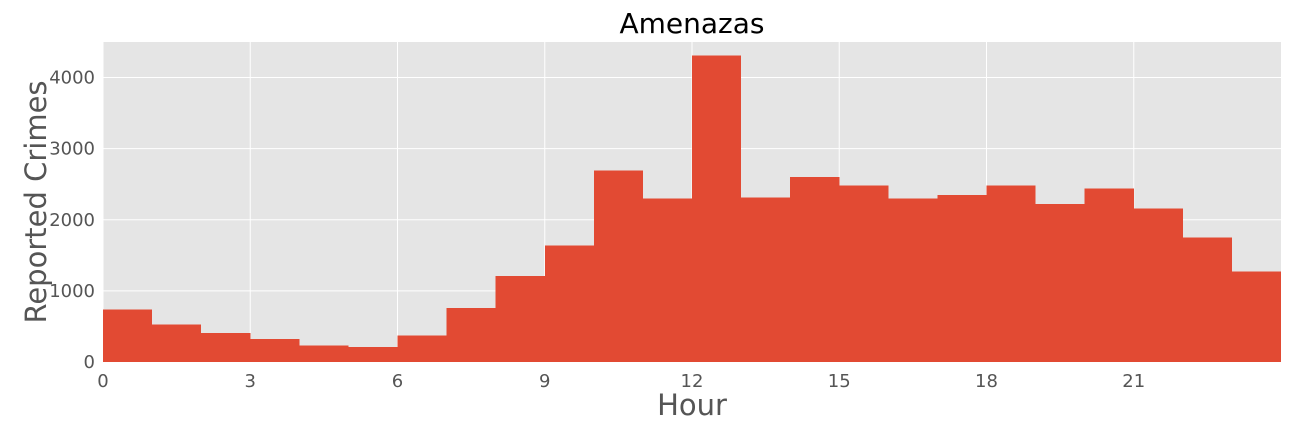 The width and height of the screenshot is (1296, 432). What do you see at coordinates (839, 381) in the screenshot?
I see `x-tick-label: 15` at bounding box center [839, 381].